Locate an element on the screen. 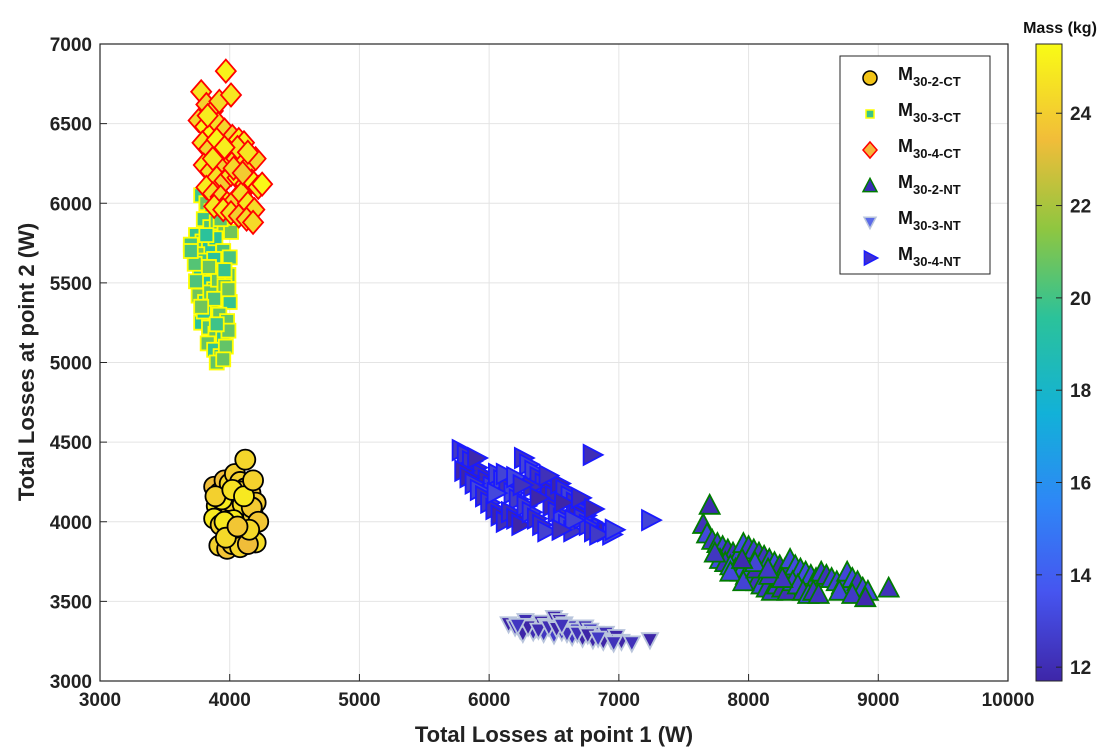 The height and width of the screenshot is (754, 1116). x-tick-label: 3000 is located at coordinates (100, 700).